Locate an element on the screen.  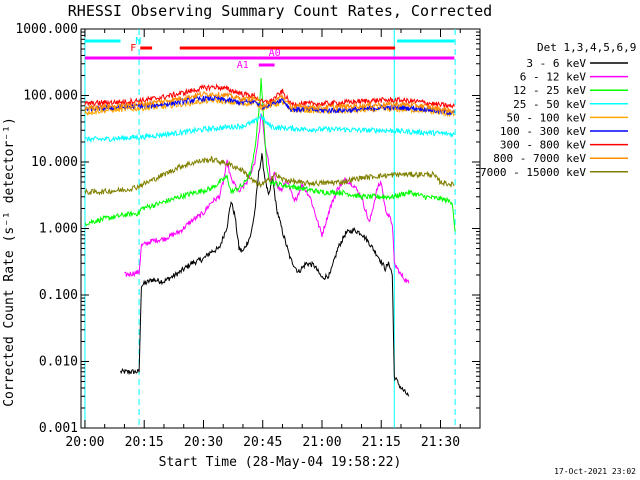
y-axis-label: Corrected Count Rate (s⁻¹ detector⁻¹) is located at coordinates (9, 262).